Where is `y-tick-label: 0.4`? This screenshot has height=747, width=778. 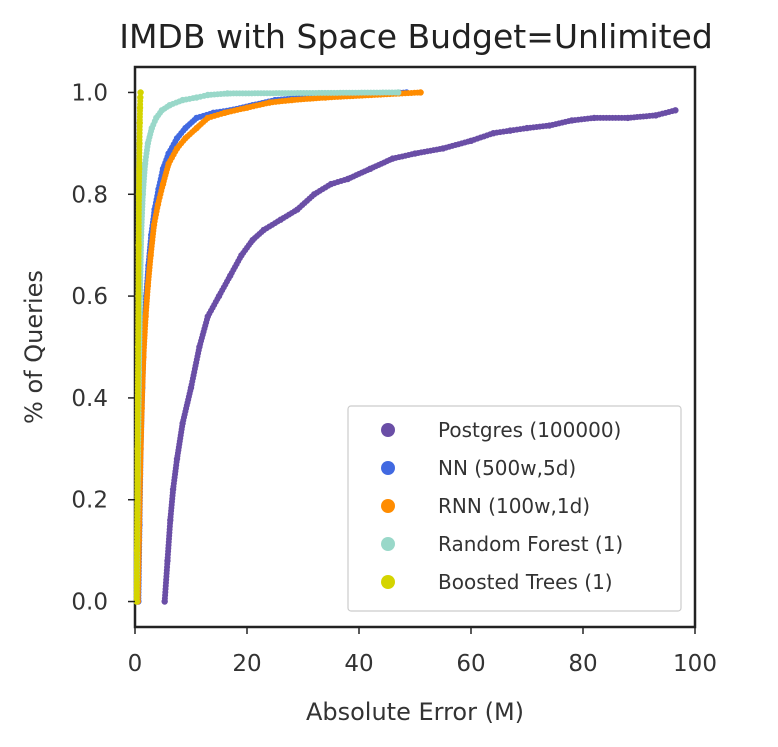
y-tick-label: 0.4 is located at coordinates (89, 399).